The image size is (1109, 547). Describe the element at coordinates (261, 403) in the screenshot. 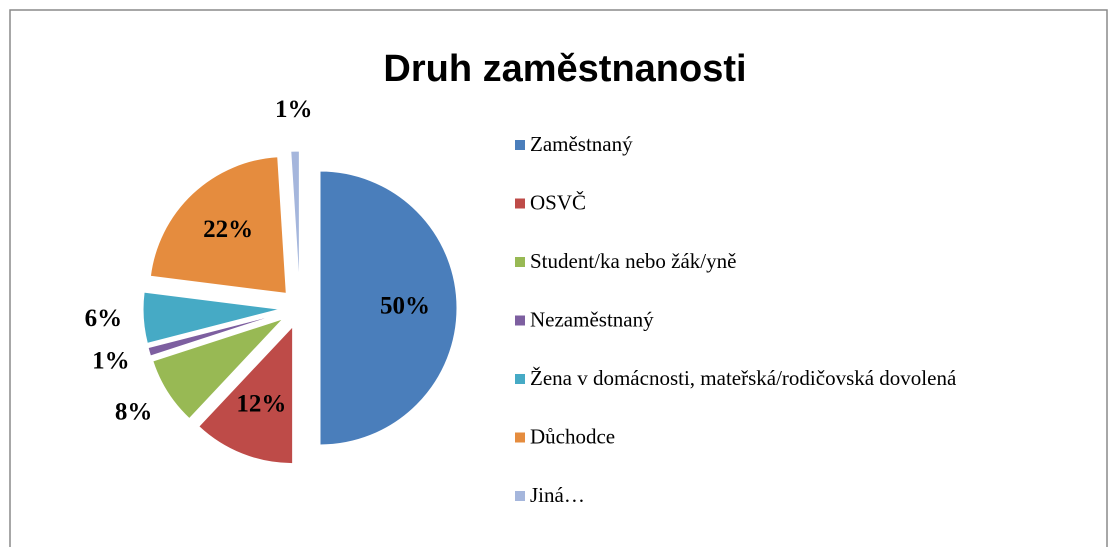

I see `data-label: 12%` at that location.